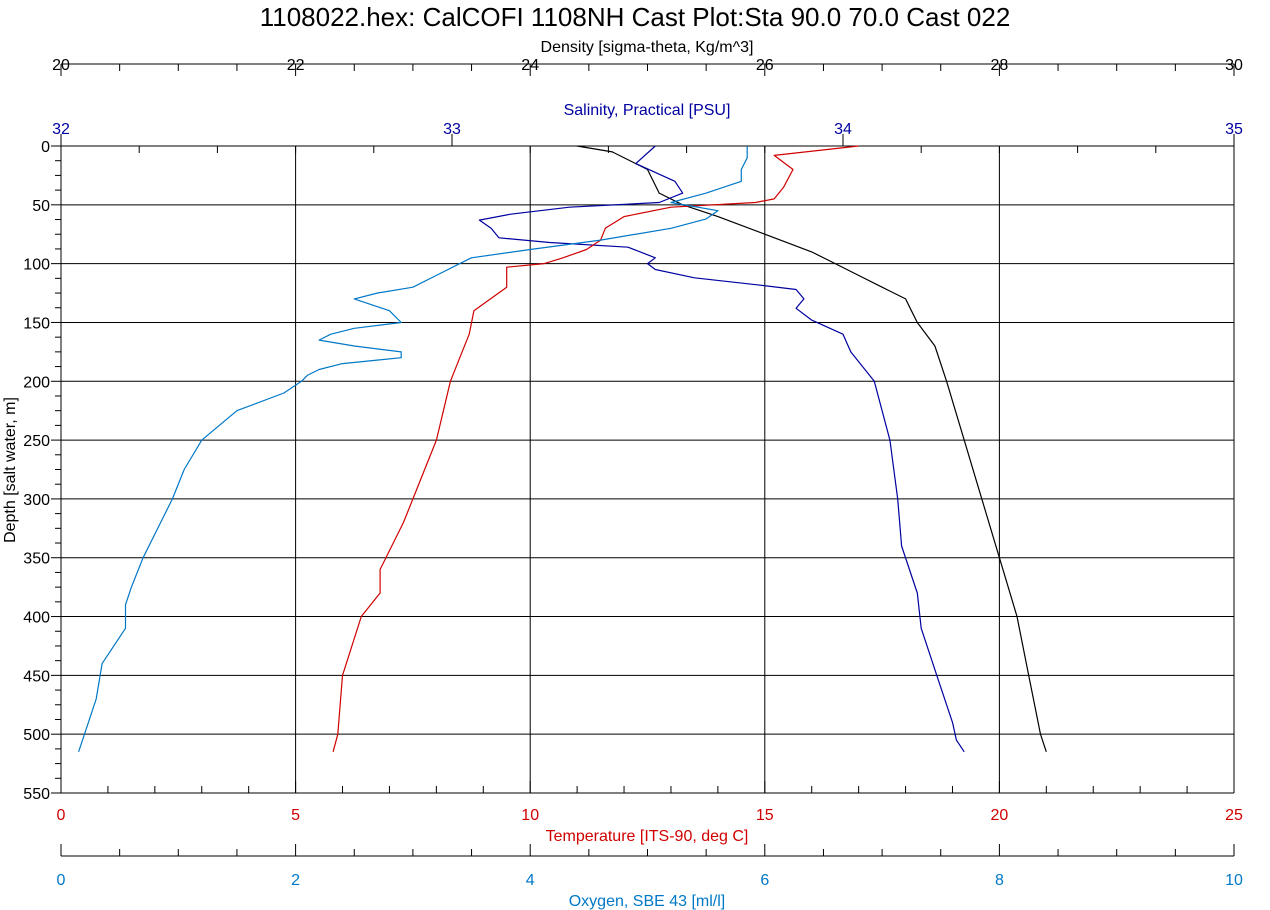 The image size is (1270, 910). I want to click on depth-tick-label: 300, so click(36, 500).